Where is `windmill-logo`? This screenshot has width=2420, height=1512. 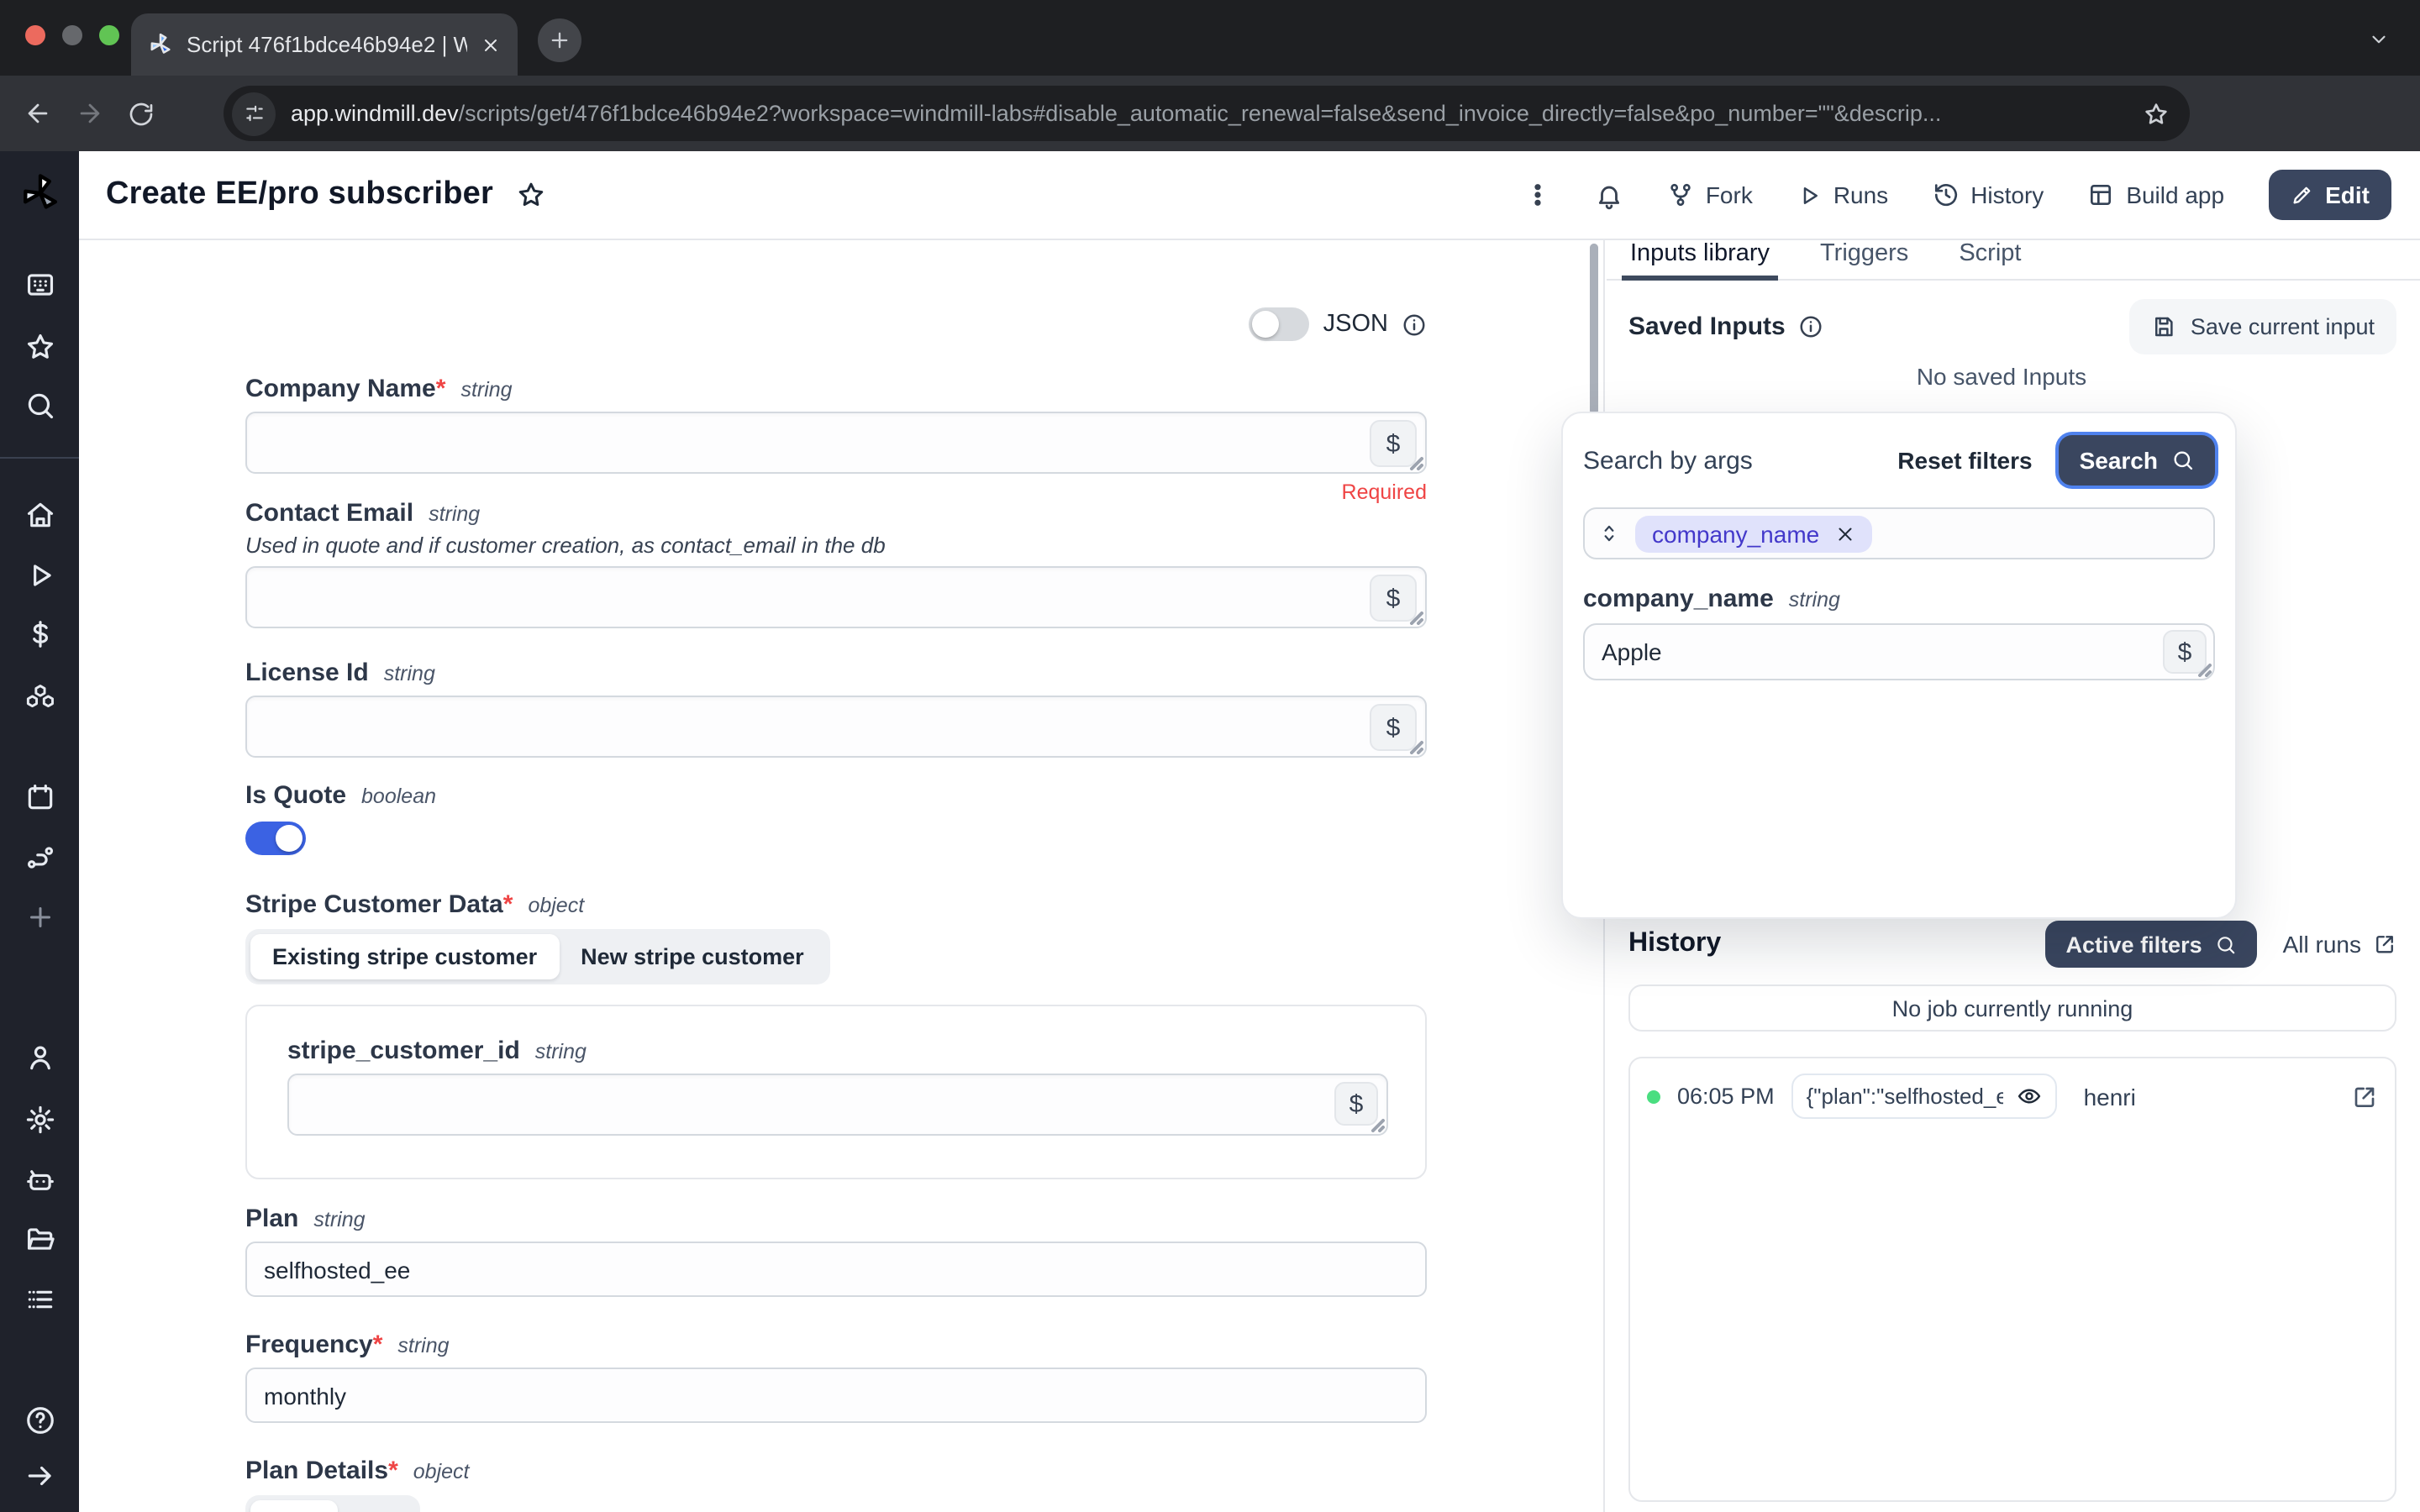 windmill-logo is located at coordinates (39, 193).